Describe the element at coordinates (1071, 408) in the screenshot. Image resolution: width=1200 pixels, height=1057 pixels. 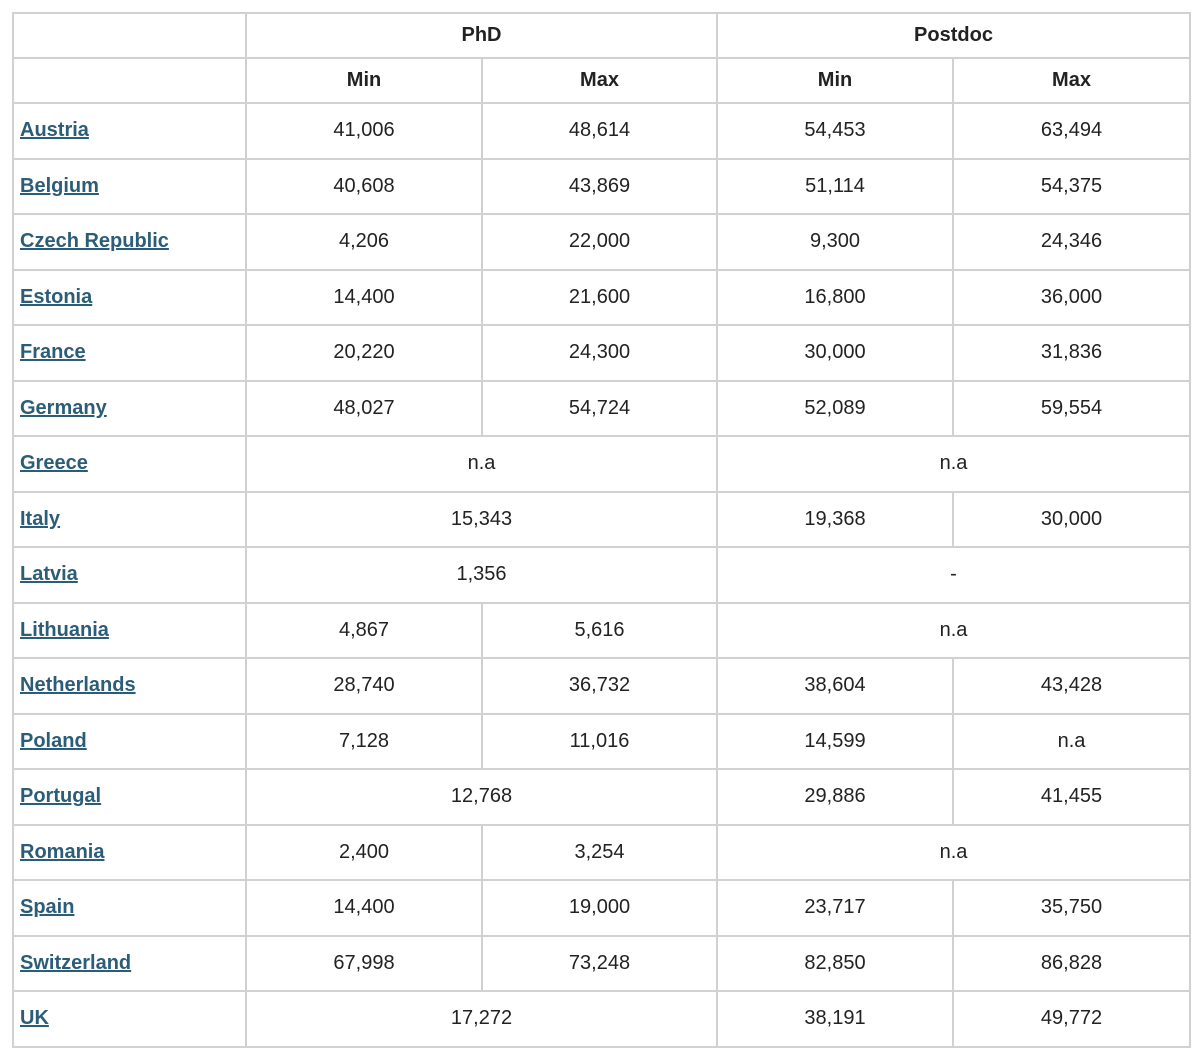
I see `value-cell: 59,554` at that location.